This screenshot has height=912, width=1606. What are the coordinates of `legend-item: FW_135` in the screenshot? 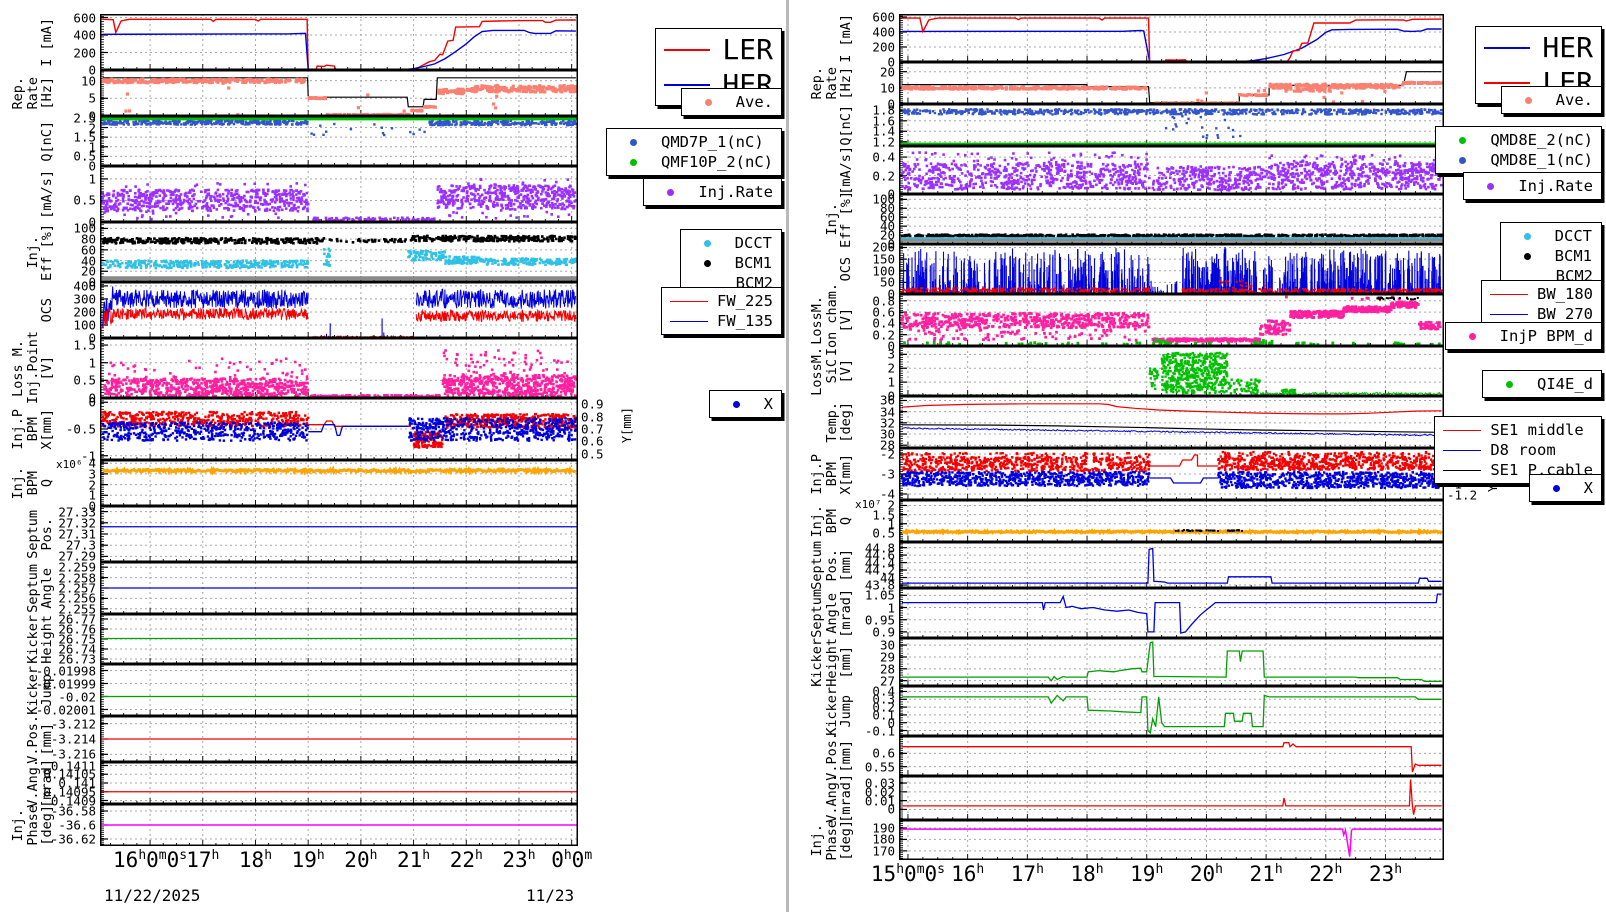 It's located at (721, 321).